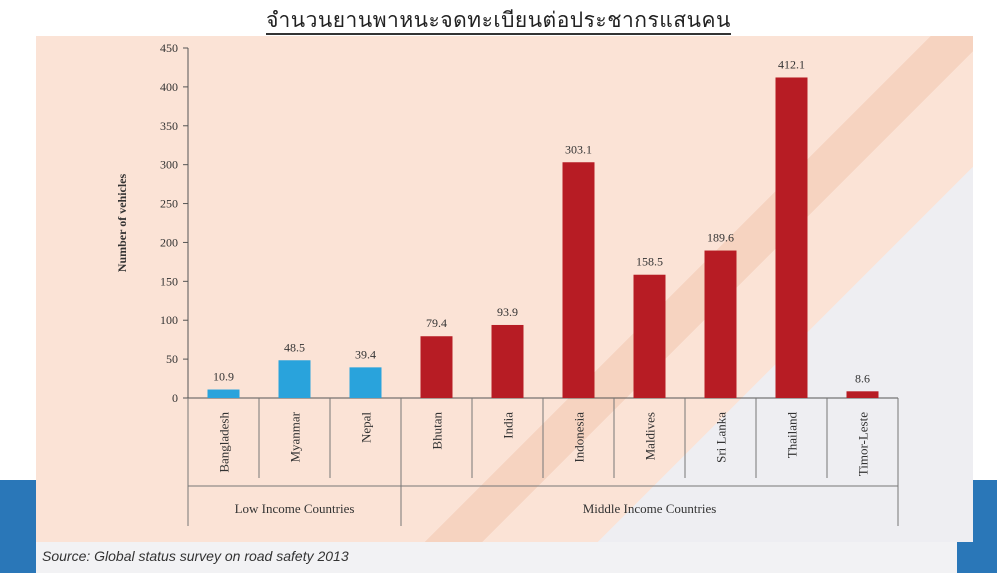 The image size is (997, 573). I want to click on data-label: 158.5, so click(649, 262).